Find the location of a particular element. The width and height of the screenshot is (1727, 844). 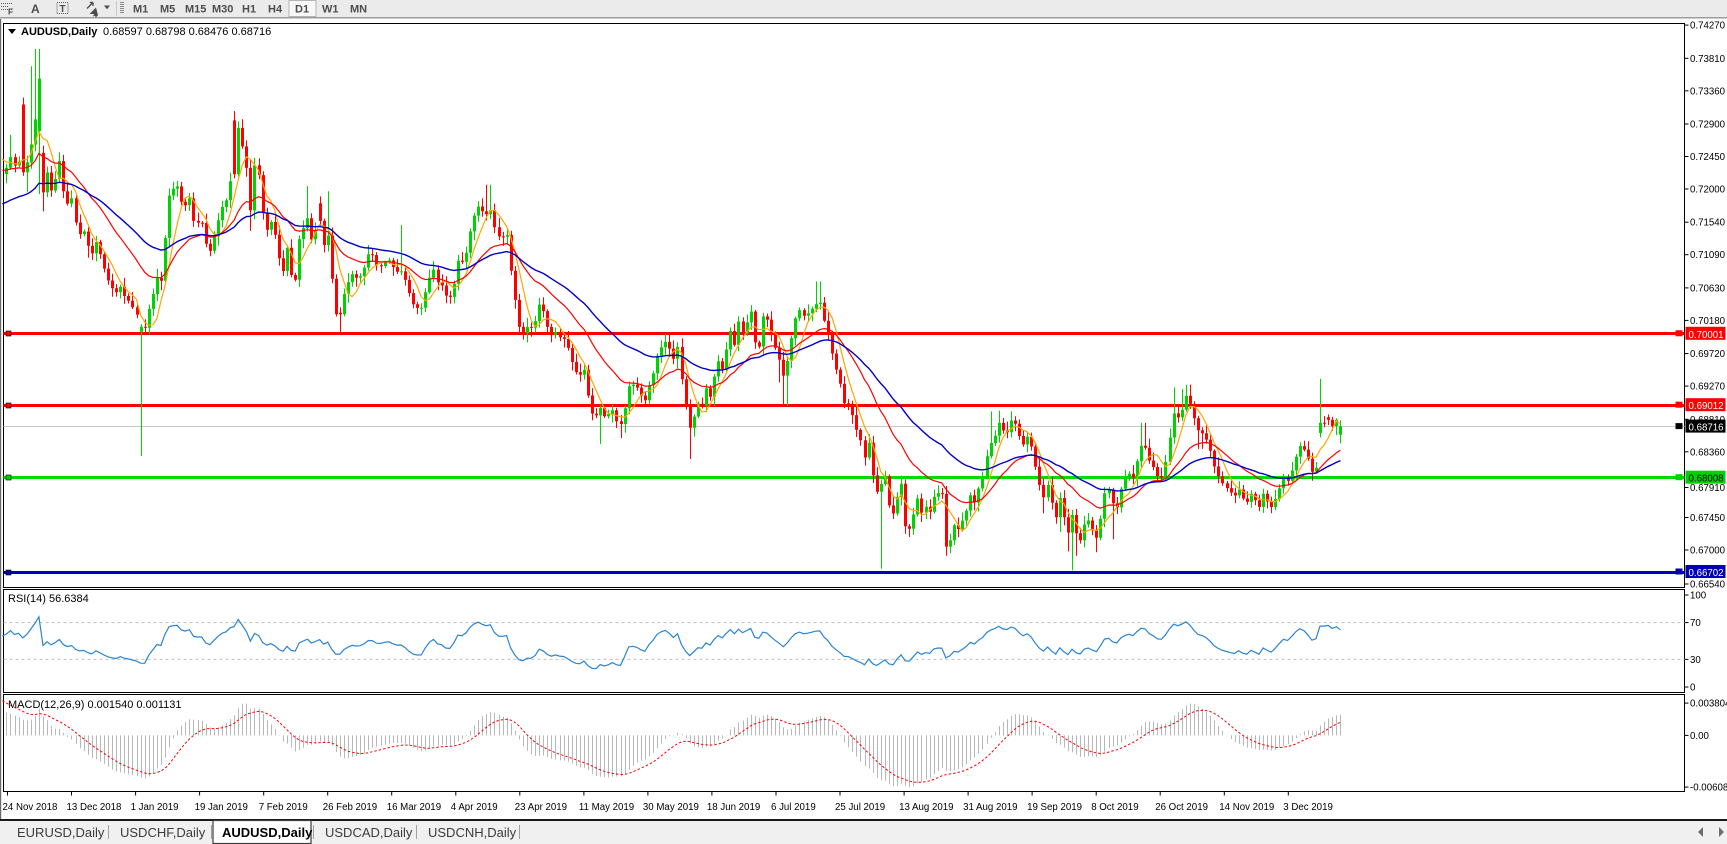

svg-text: 0 is located at coordinates (1693, 688).